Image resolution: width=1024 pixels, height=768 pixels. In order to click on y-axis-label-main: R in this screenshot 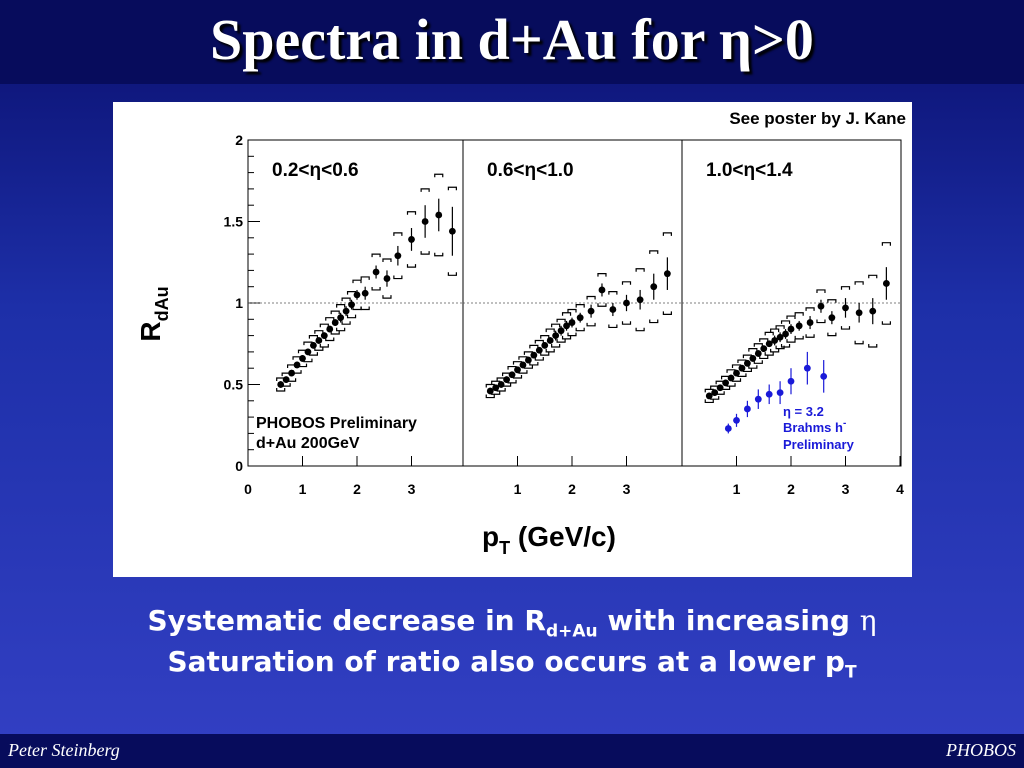, I will do `click(150, 331)`.